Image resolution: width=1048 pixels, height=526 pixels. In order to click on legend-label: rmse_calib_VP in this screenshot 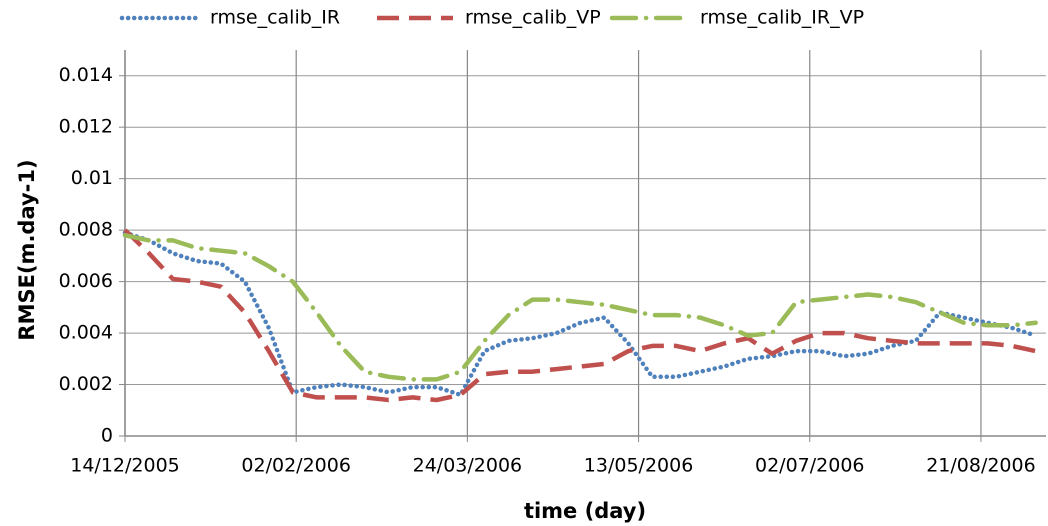, I will do `click(533, 18)`.